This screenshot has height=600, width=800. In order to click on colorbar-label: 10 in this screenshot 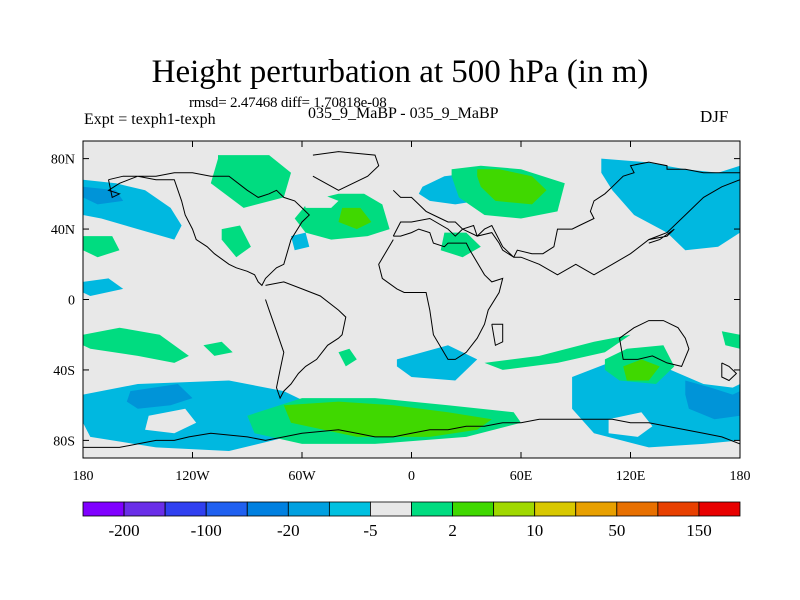, I will do `click(534, 530)`.